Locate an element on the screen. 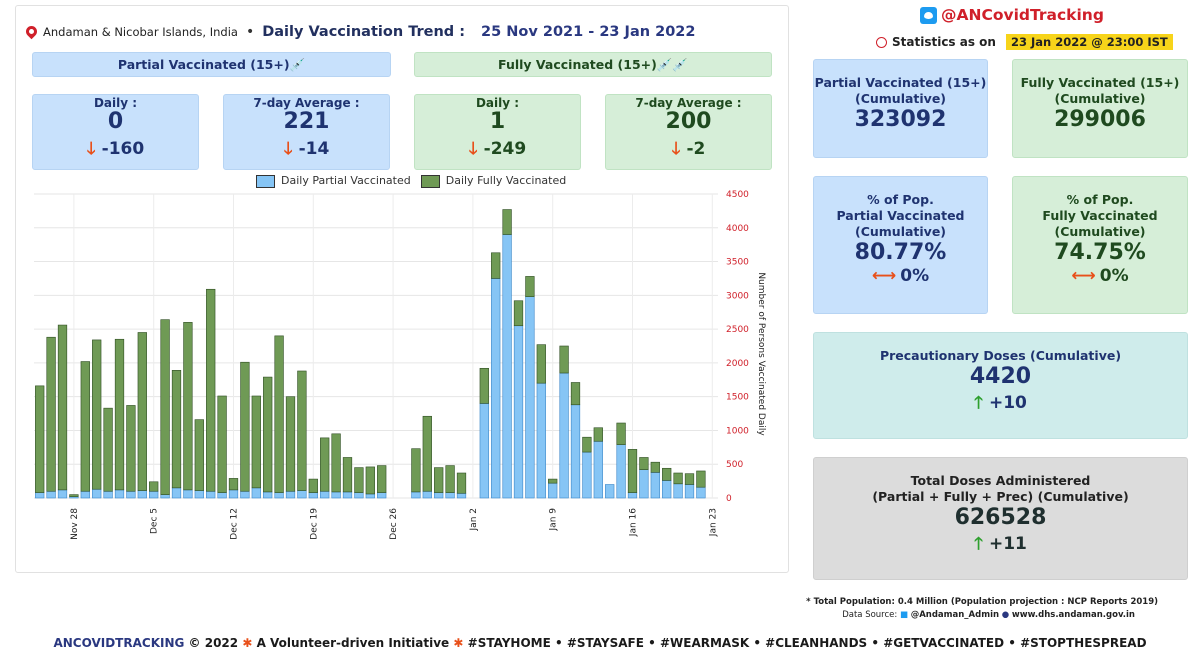  twitter-handle-line: @ANCovidTracking is located at coordinates (1012, 15).